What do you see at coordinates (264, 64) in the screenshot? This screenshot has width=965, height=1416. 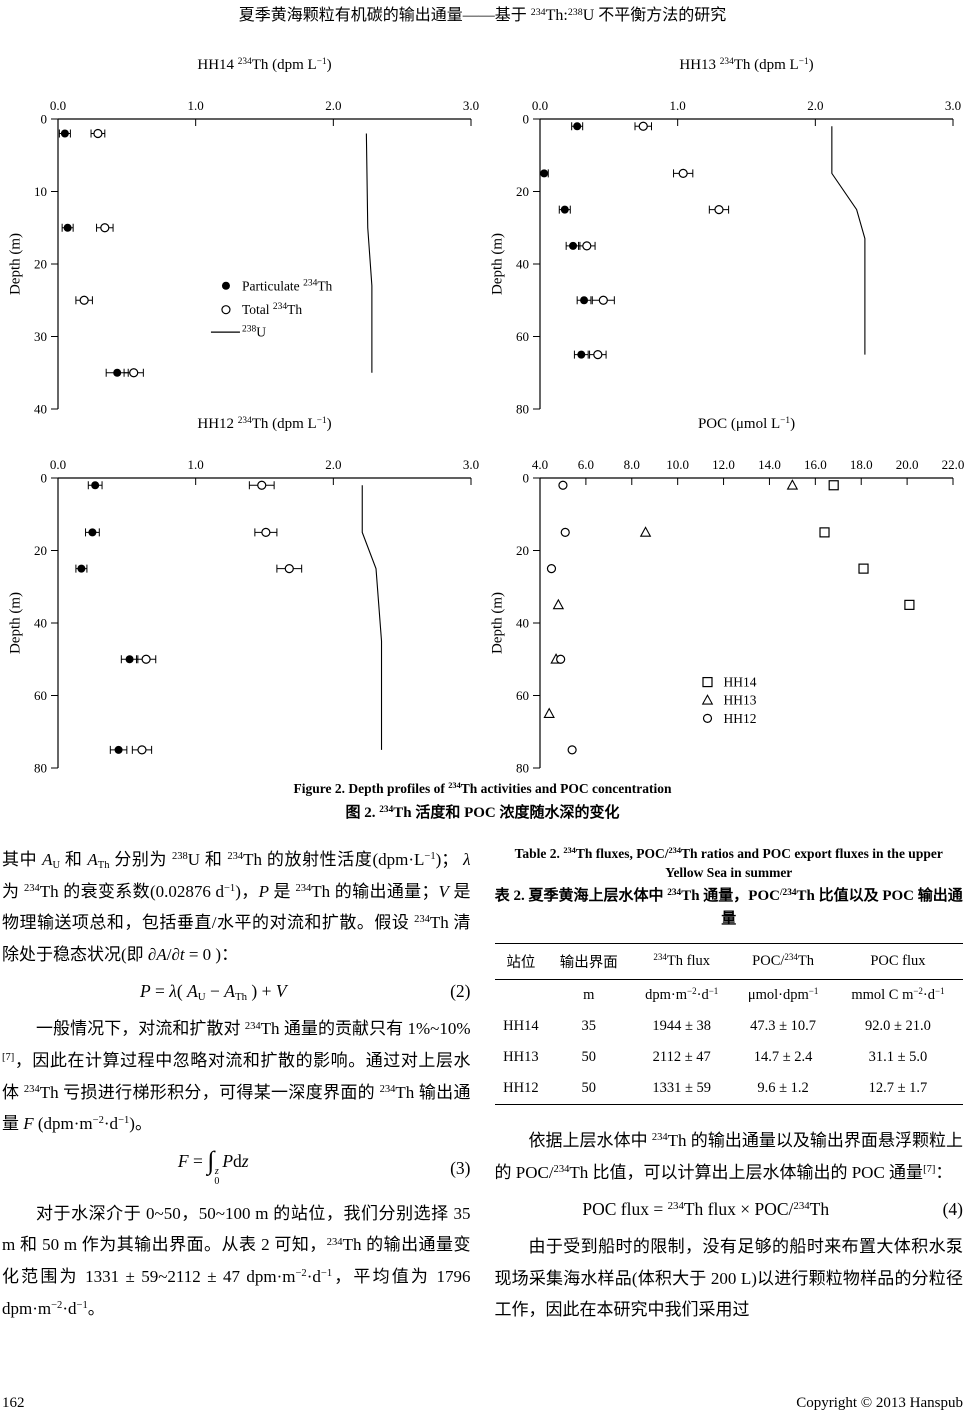 I see `chart-title-hh14: HH14 234Th (dpm L−1)` at bounding box center [264, 64].